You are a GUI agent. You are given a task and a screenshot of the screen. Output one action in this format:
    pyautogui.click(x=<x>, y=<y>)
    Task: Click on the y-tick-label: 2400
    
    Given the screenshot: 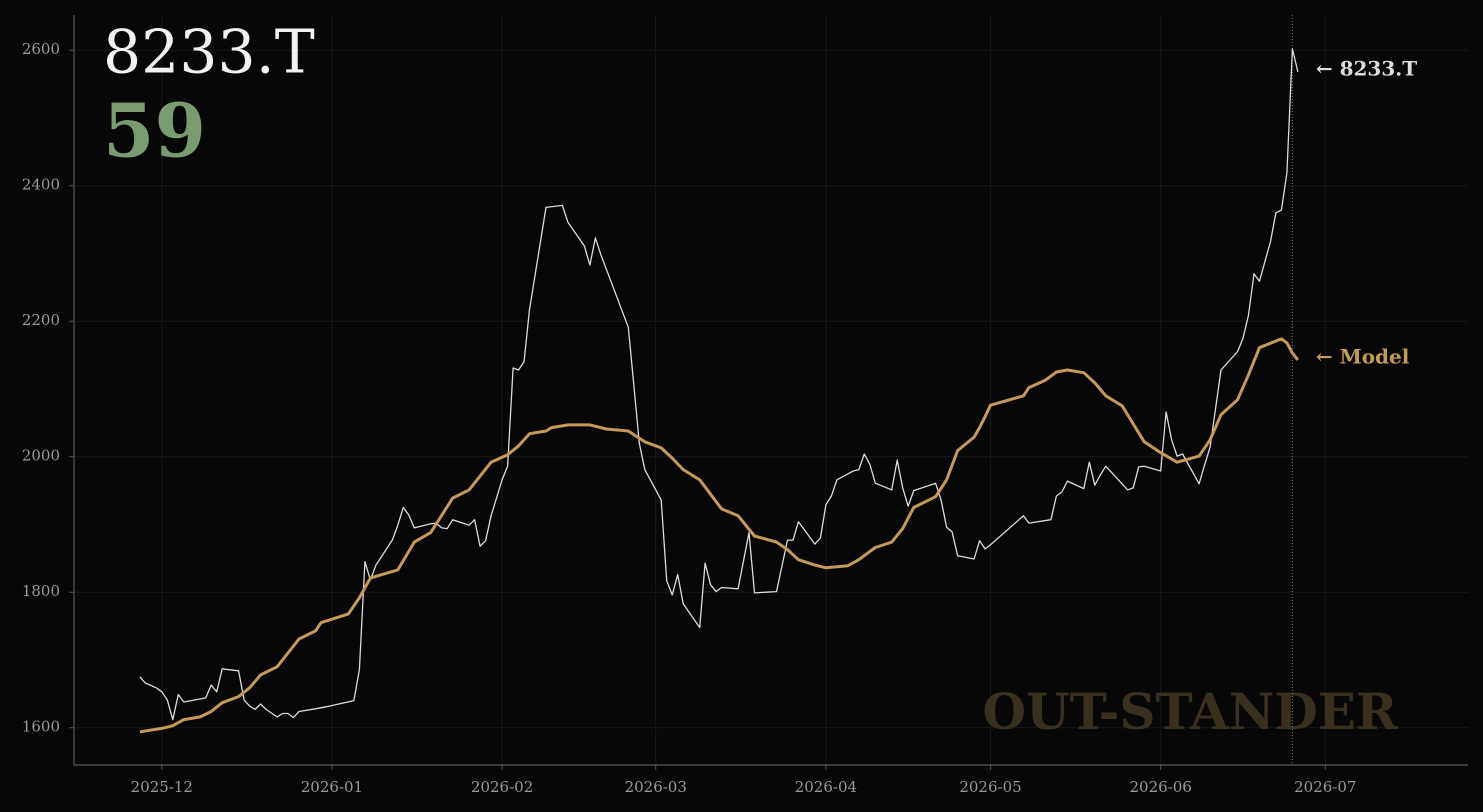 What is the action you would take?
    pyautogui.click(x=41, y=185)
    